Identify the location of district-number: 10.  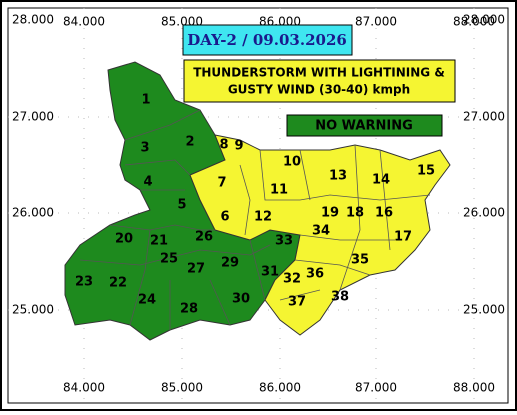
(292, 162).